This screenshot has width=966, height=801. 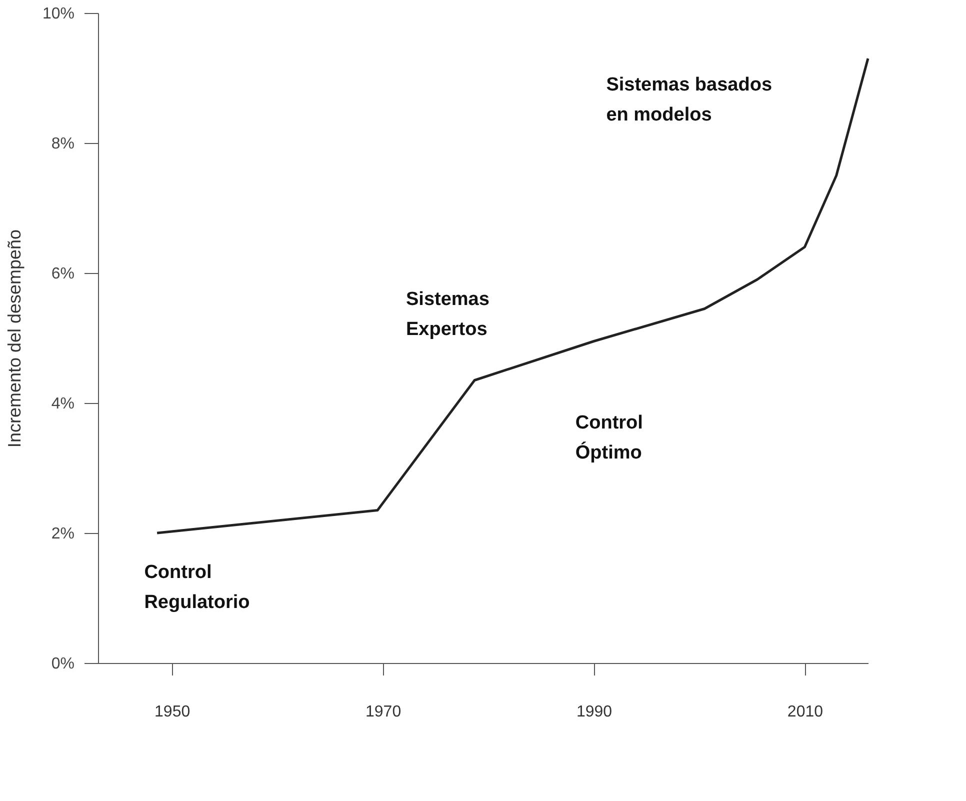 I want to click on x-tick-label: 1970, so click(x=384, y=712).